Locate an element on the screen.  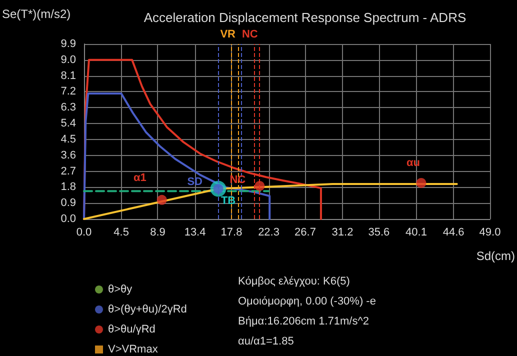
annotation: NC is located at coordinates (238, 180).